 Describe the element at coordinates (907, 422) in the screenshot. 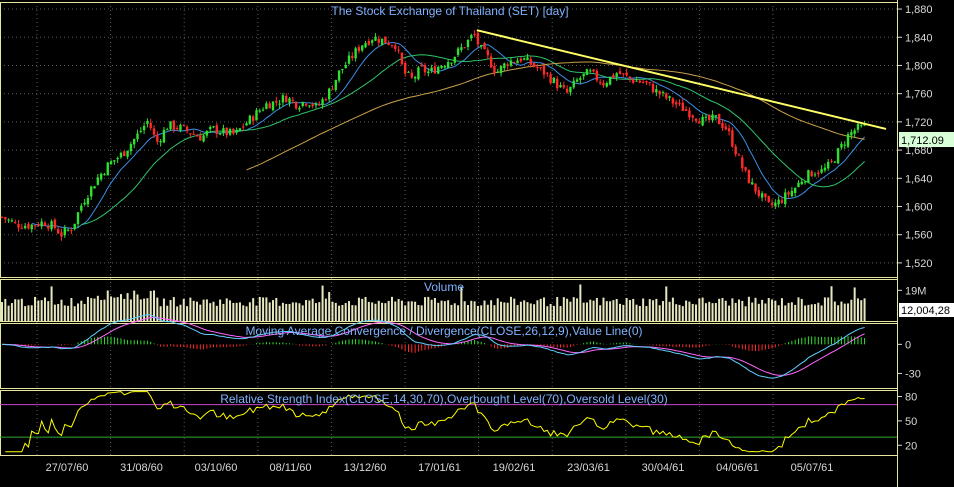

I see `rsi-axis: 80 50 20` at that location.